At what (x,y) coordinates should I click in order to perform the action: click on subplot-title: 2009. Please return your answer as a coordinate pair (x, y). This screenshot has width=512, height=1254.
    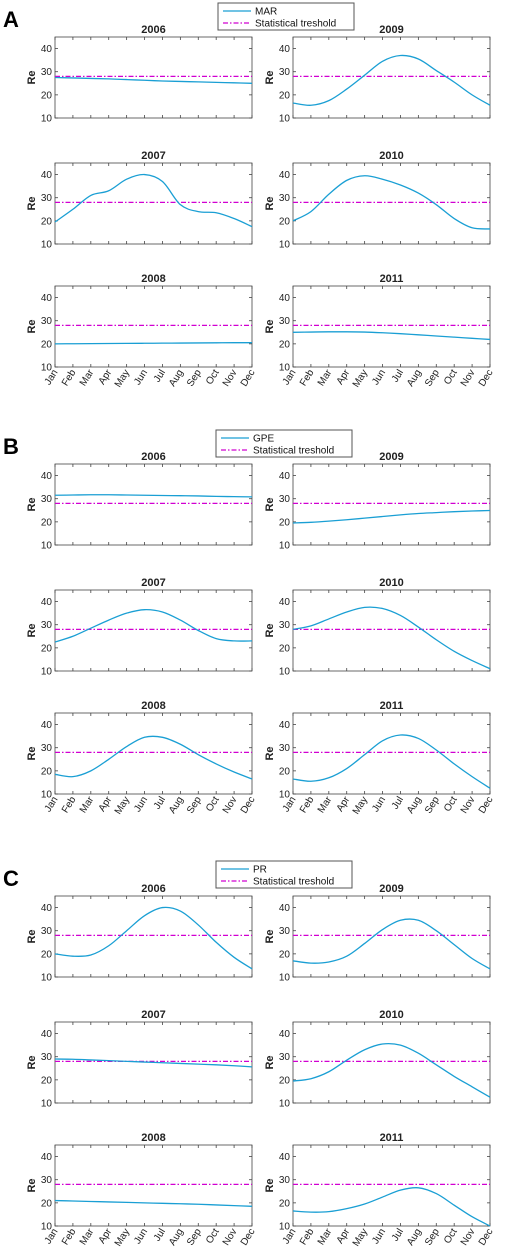
    Looking at the image, I should click on (391, 457).